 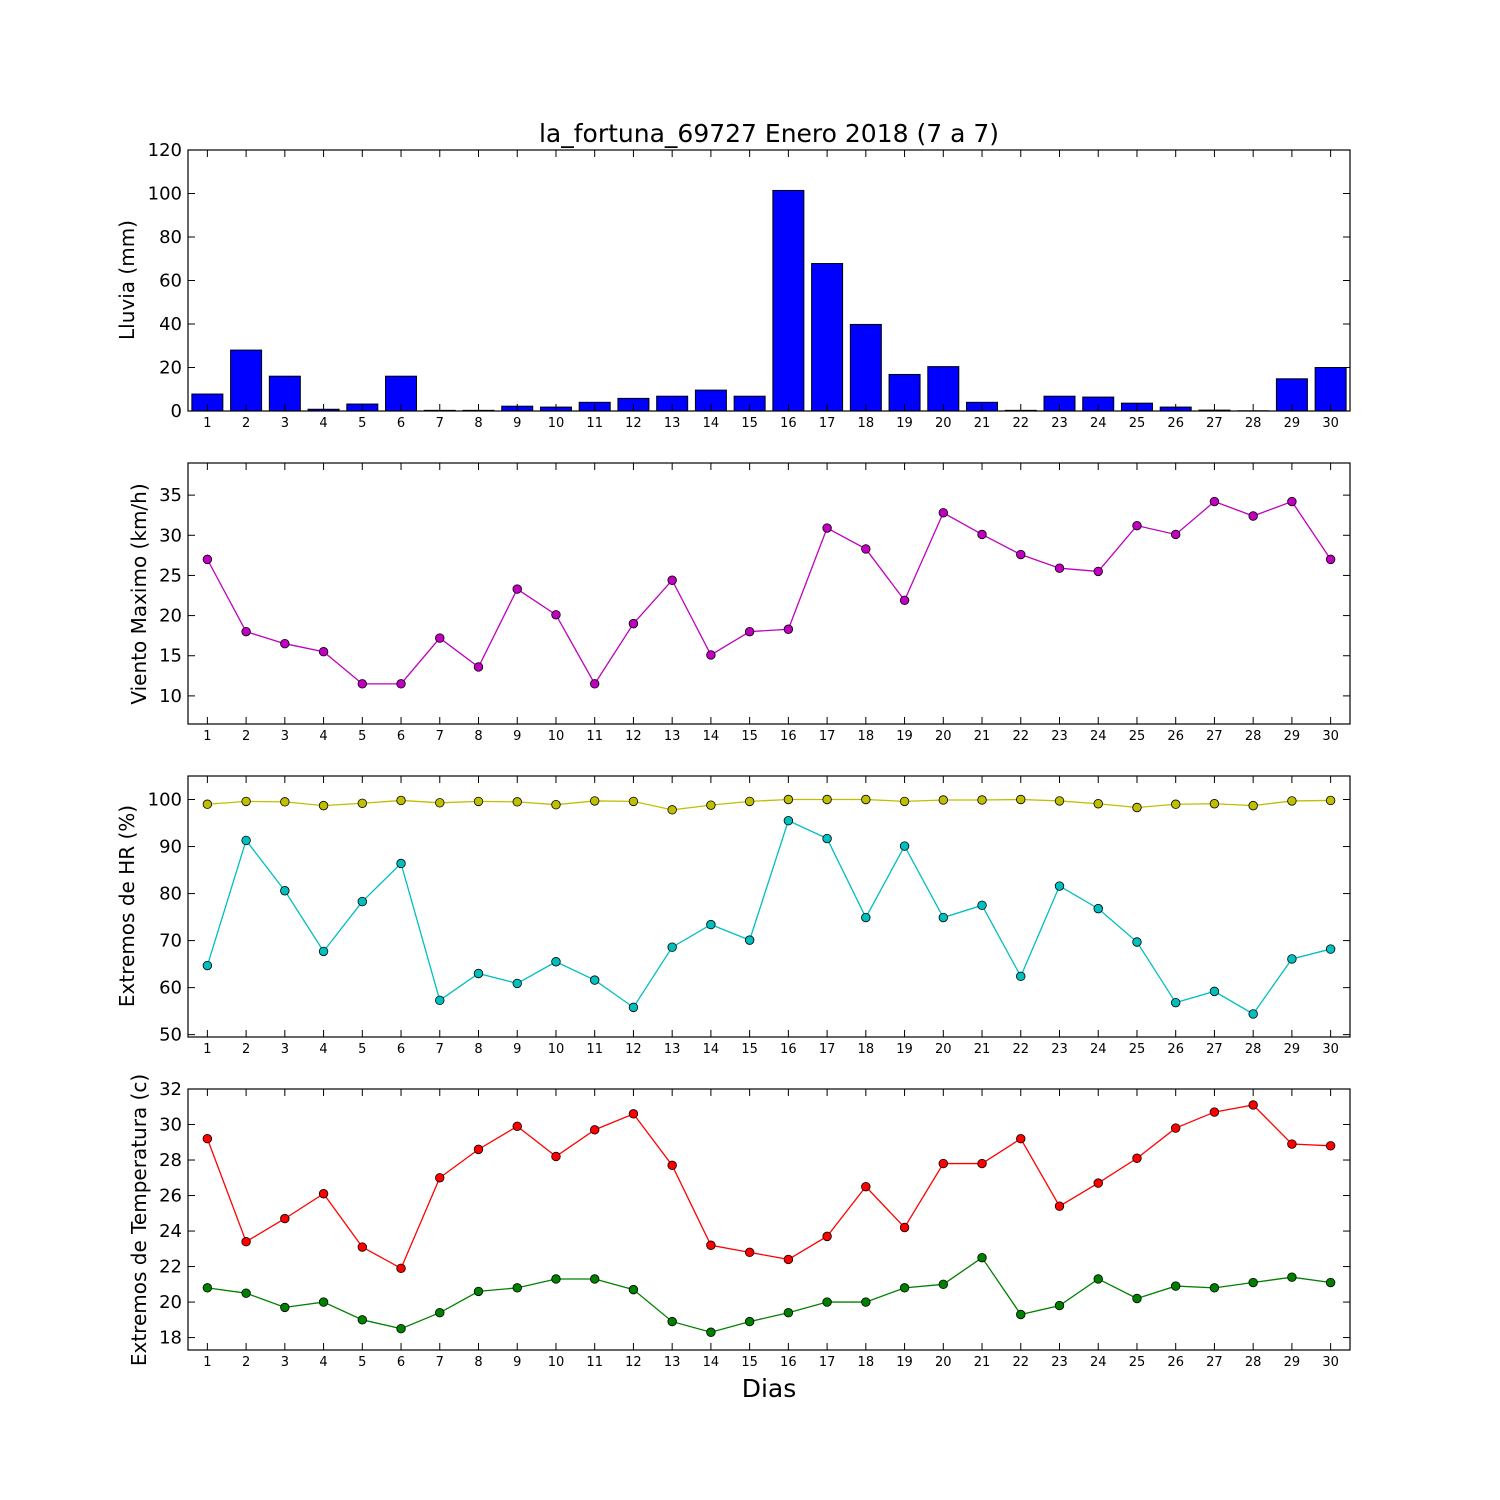 What do you see at coordinates (827, 1049) in the screenshot?
I see `humidity-x-tick-label: 17` at bounding box center [827, 1049].